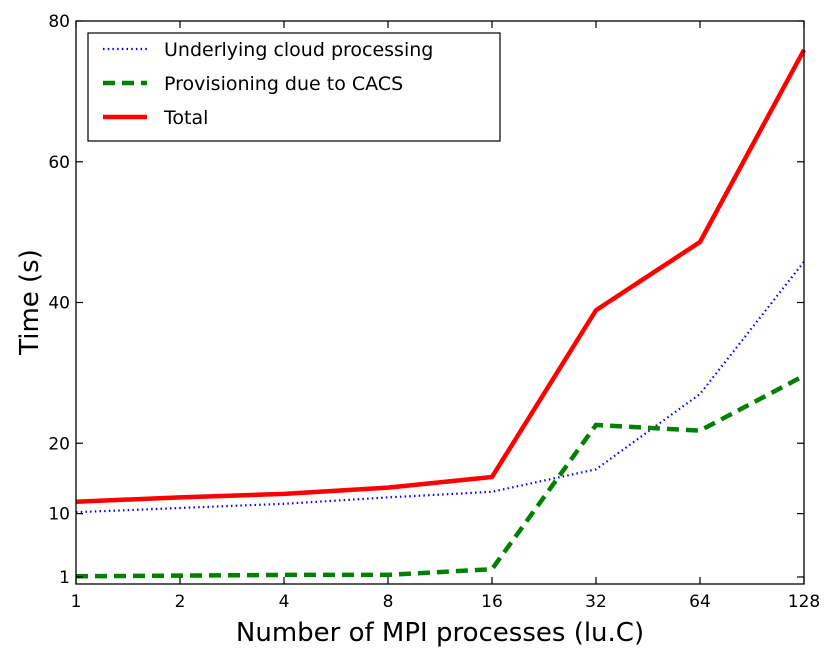 This screenshot has width=830, height=658. I want to click on legend-label-1: Underlying cloud processing, so click(298, 50).